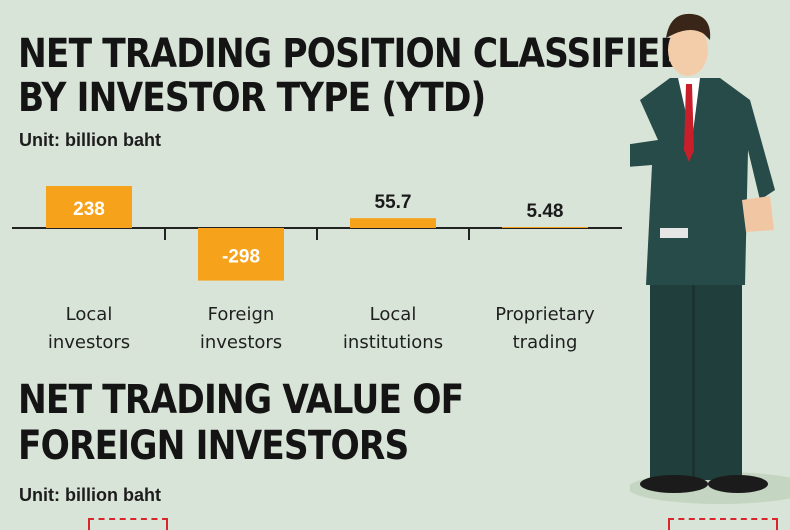 This screenshot has width=790, height=530. What do you see at coordinates (393, 342) in the screenshot?
I see `category-label-3-line-2: institutions` at bounding box center [393, 342].